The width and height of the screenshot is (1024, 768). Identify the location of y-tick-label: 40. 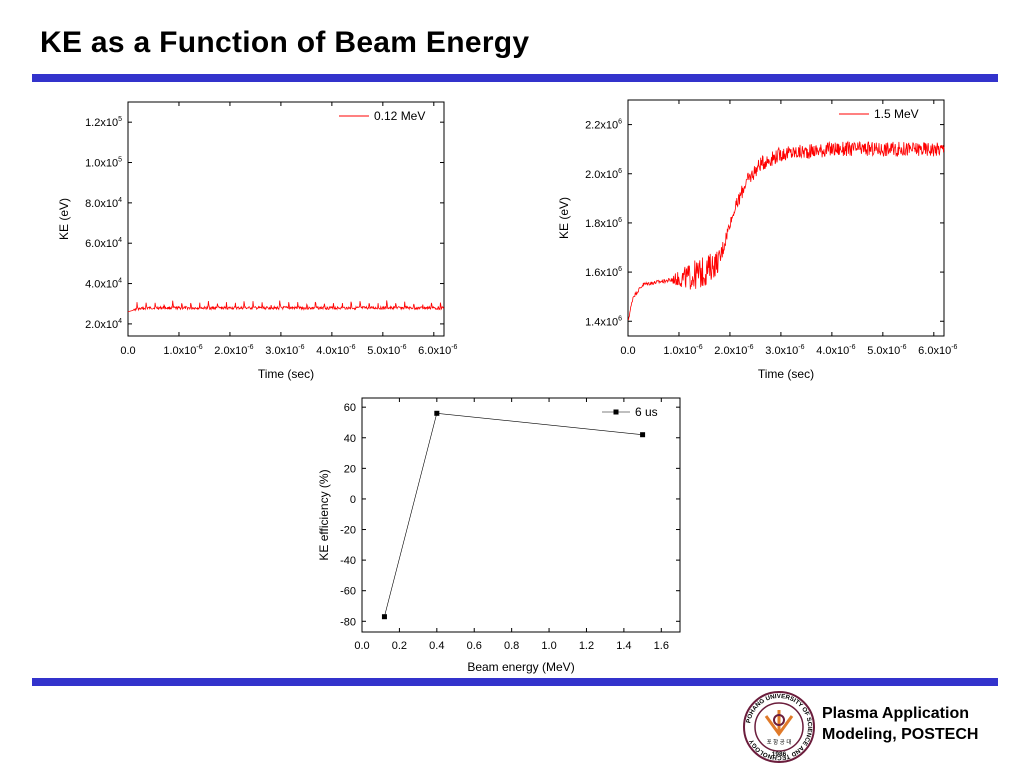
(350, 439).